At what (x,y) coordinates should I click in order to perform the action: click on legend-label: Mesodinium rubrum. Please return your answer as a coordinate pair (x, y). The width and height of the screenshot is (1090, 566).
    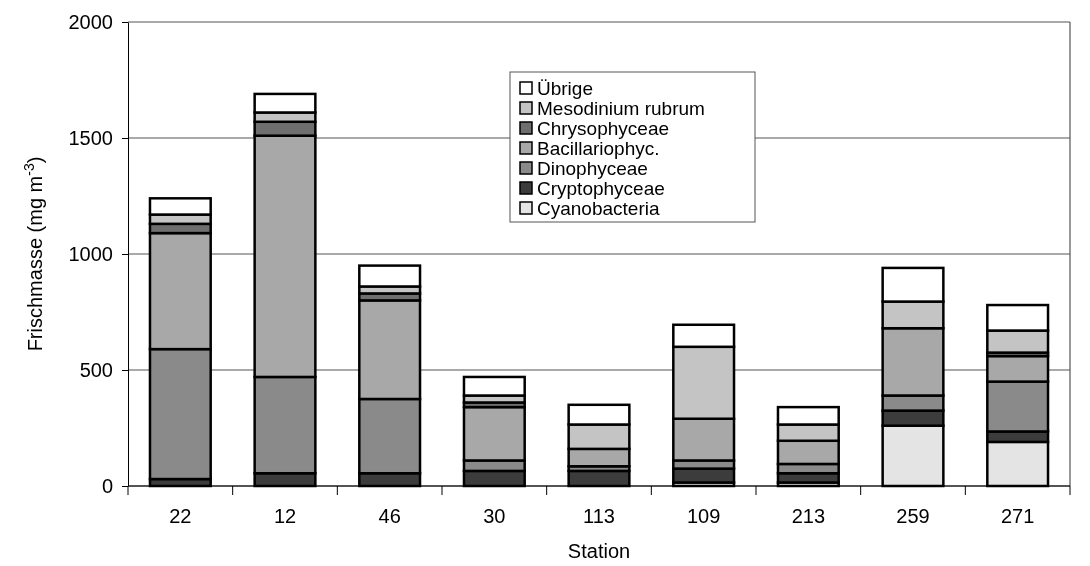
    Looking at the image, I should click on (621, 108).